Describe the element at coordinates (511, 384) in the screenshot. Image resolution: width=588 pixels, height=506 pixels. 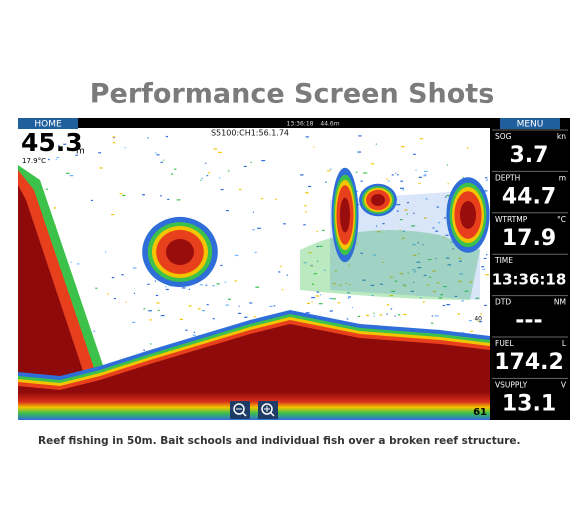
I see `panel-label: VSUPPLY` at that location.